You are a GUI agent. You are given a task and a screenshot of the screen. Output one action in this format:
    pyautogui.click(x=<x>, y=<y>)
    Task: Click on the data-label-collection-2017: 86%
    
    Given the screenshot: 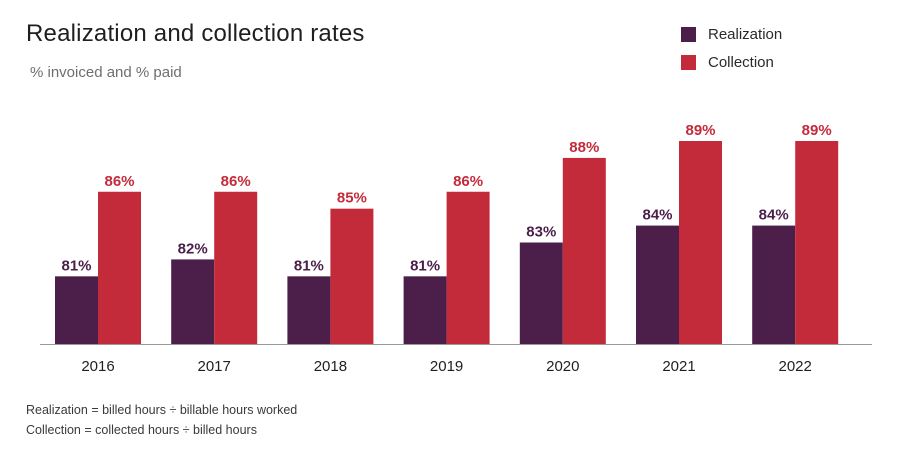 What is the action you would take?
    pyautogui.click(x=236, y=181)
    